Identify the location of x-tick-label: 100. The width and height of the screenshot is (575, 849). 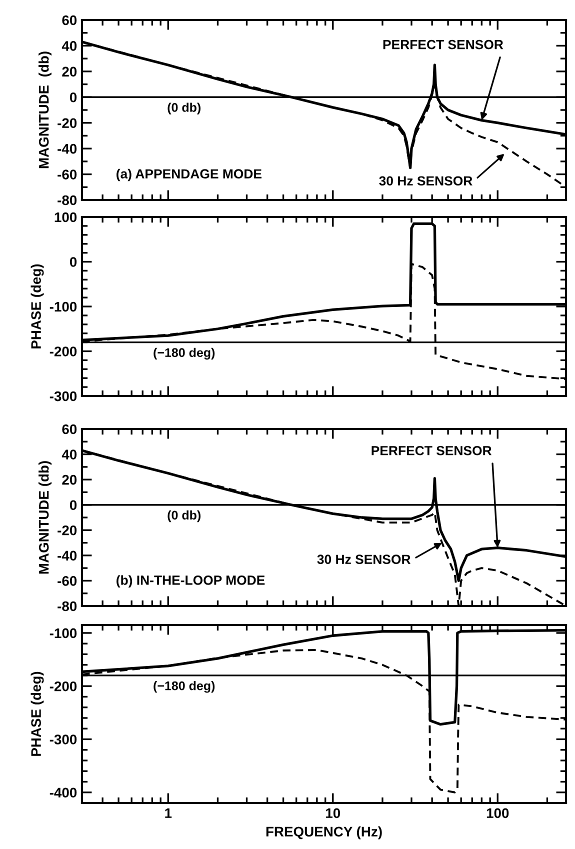
(497, 813).